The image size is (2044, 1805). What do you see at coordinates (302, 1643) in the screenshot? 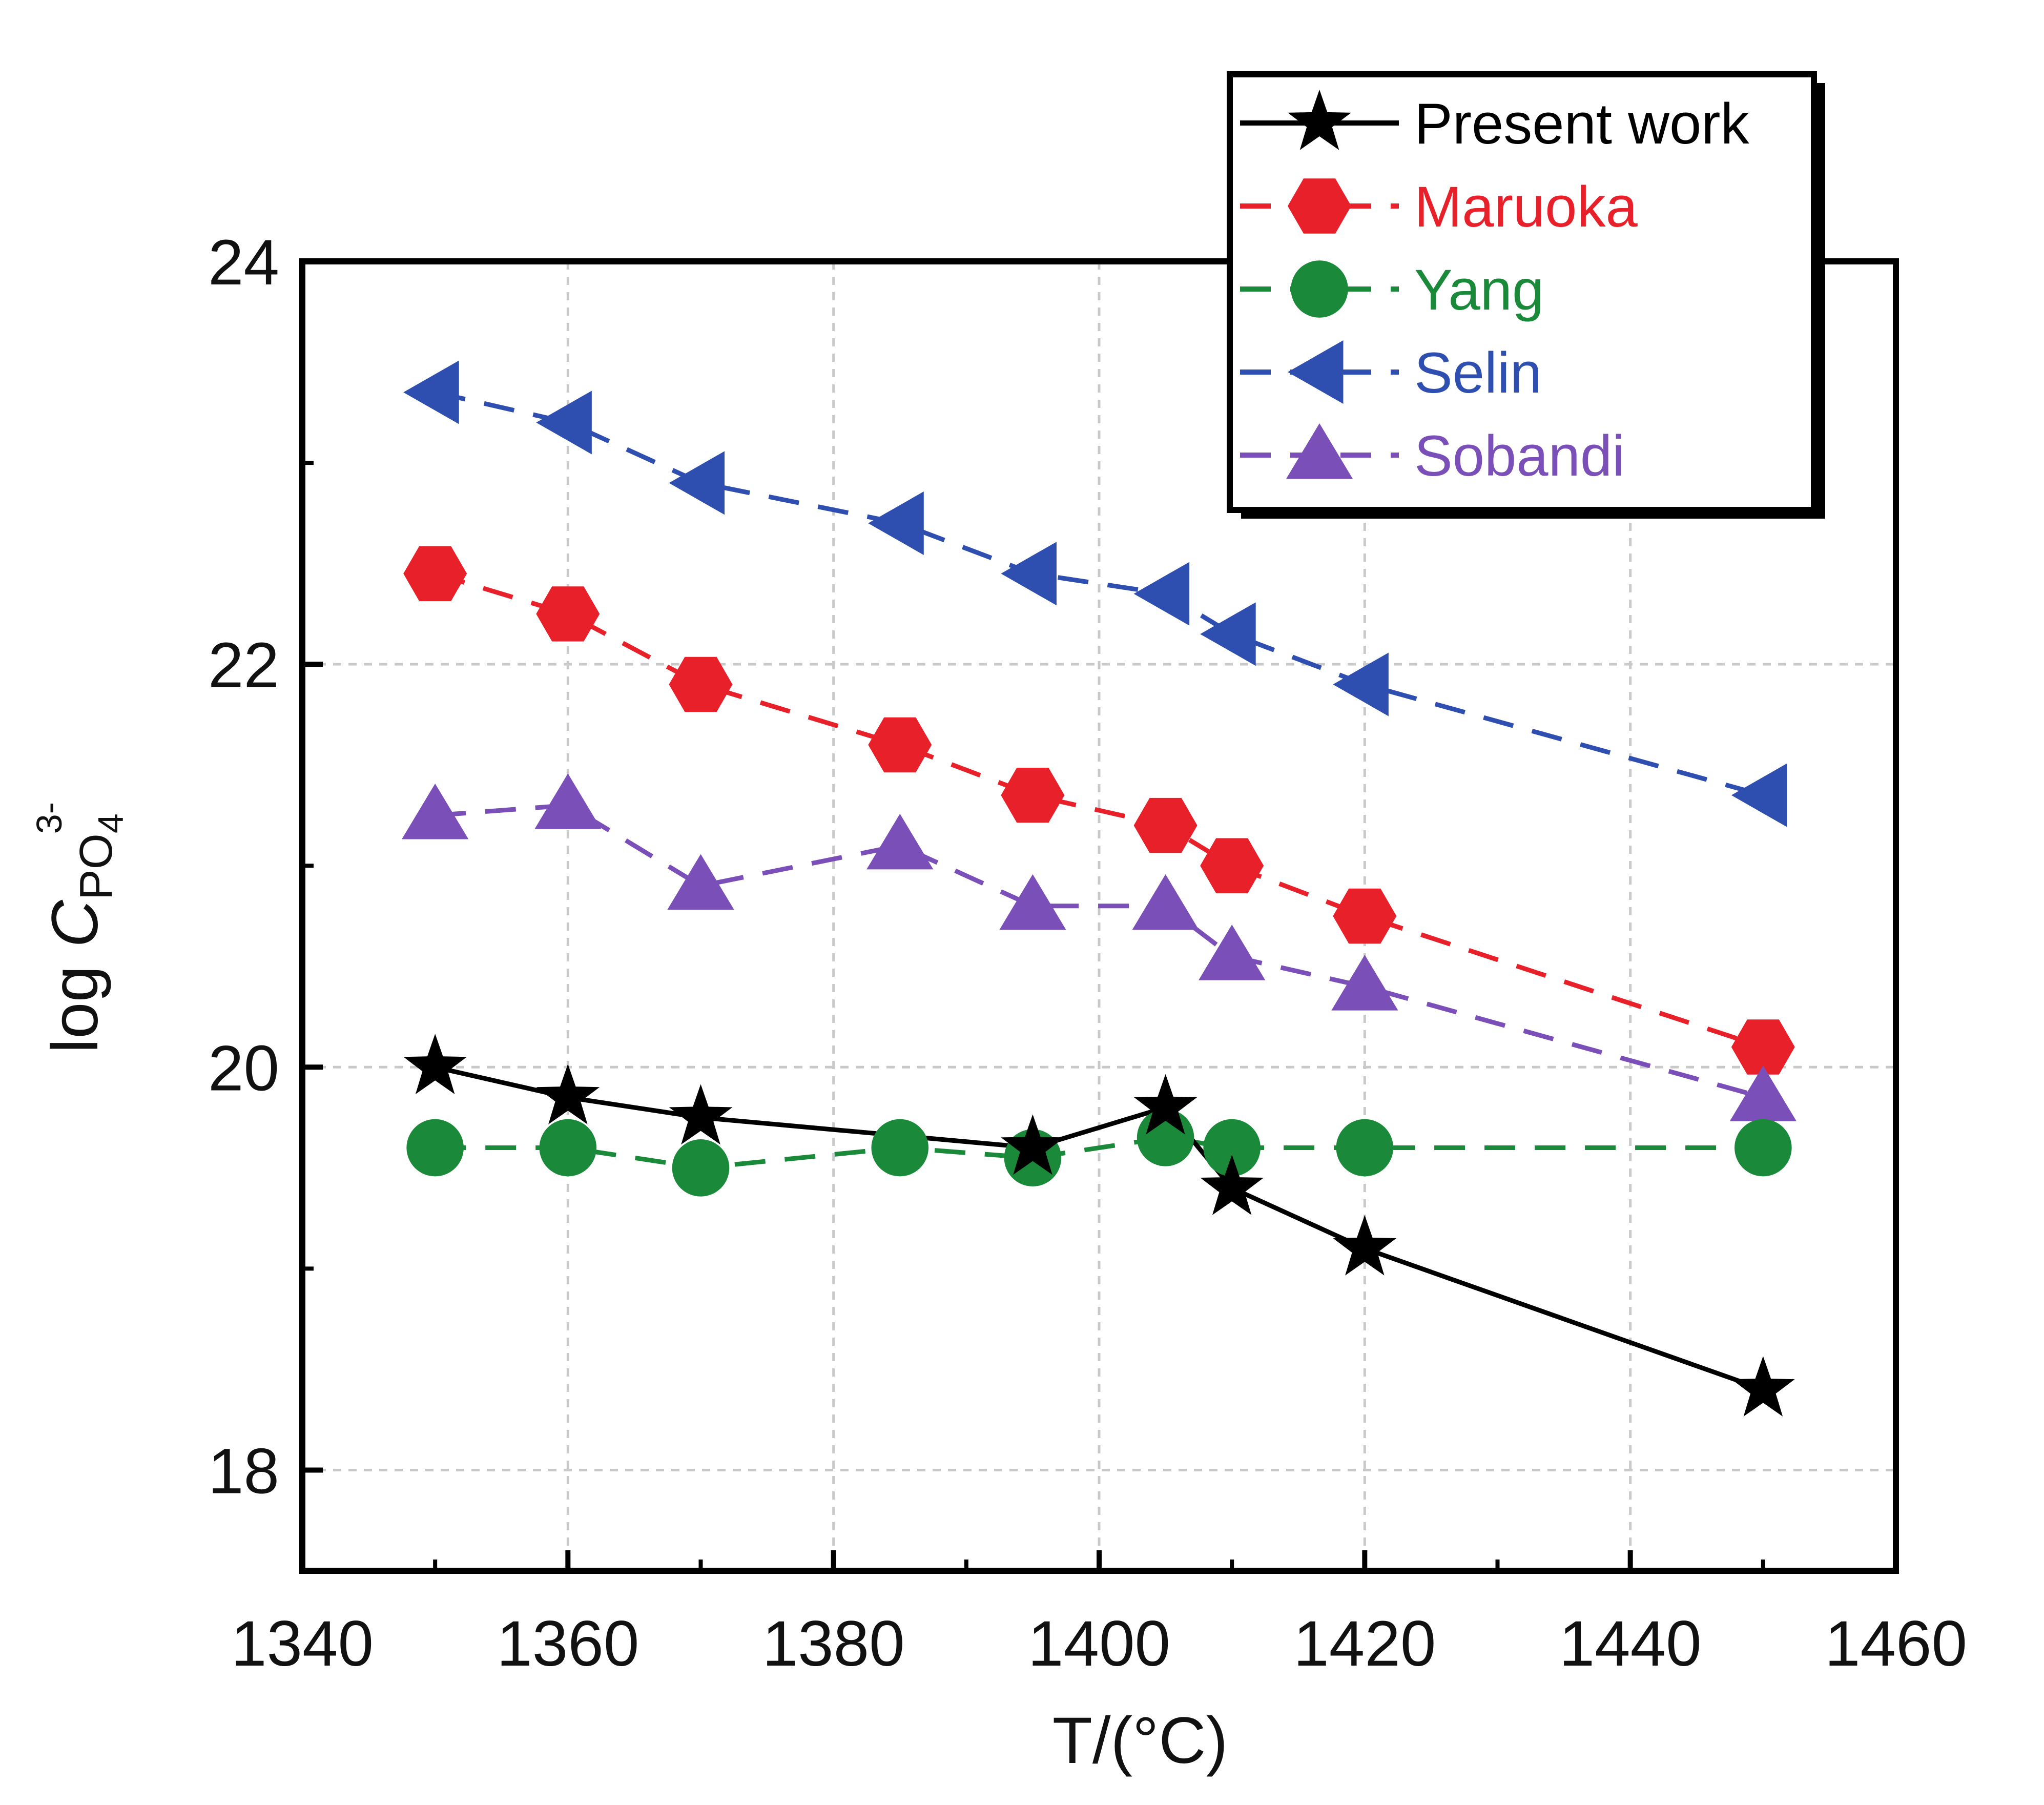
I see `x-tick-label: 1340` at bounding box center [302, 1643].